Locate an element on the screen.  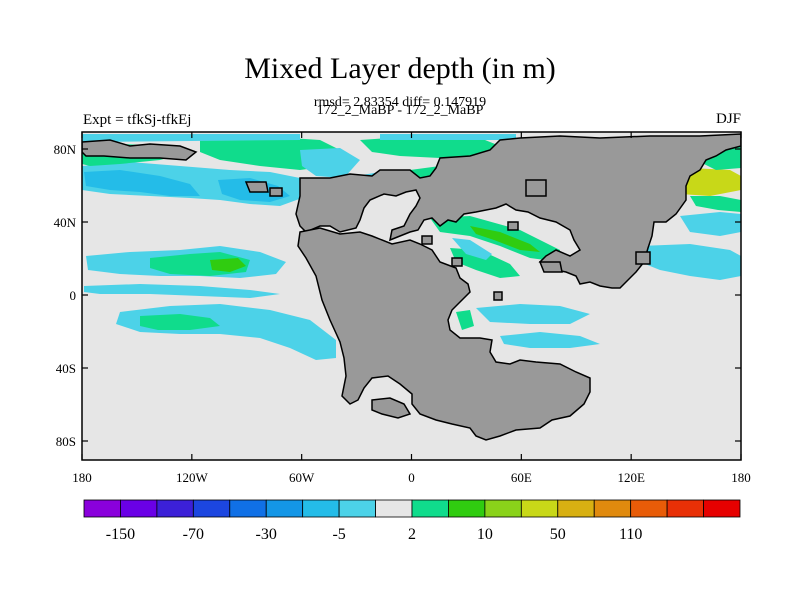
figure-title: Mixed Layer depth (in m) is located at coordinates (400, 68).